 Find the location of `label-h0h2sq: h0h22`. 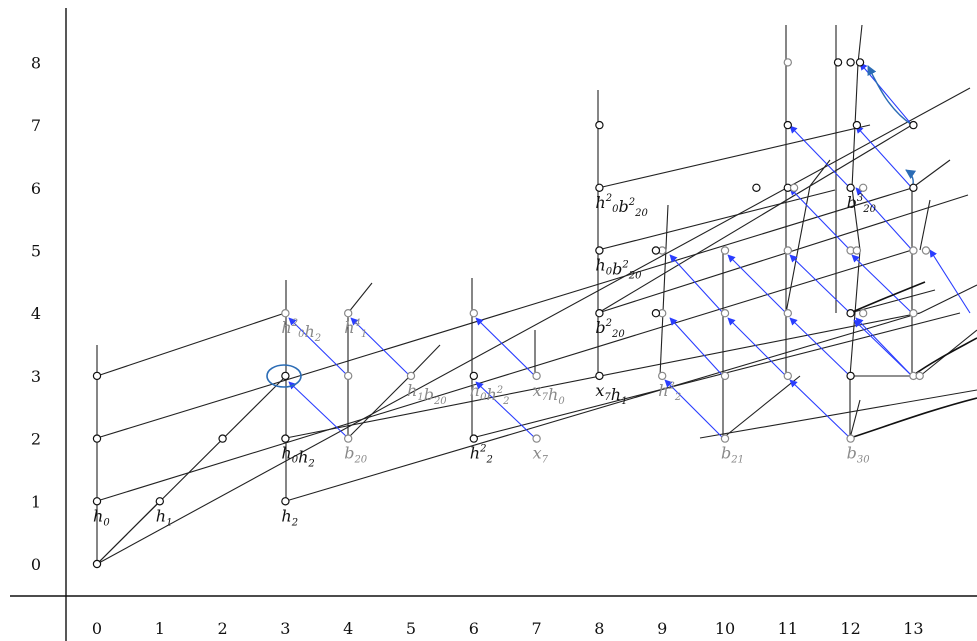

label-h0h2sq: h0h22 is located at coordinates (490, 394).